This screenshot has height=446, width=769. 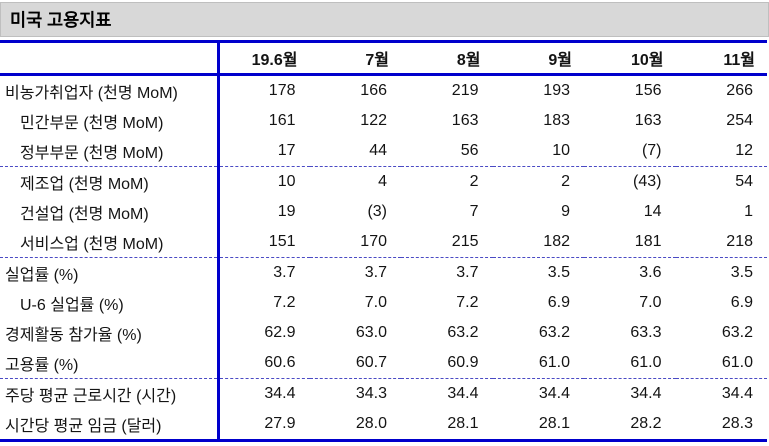 What do you see at coordinates (652, 211) in the screenshot?
I see `cell-value: 14` at bounding box center [652, 211].